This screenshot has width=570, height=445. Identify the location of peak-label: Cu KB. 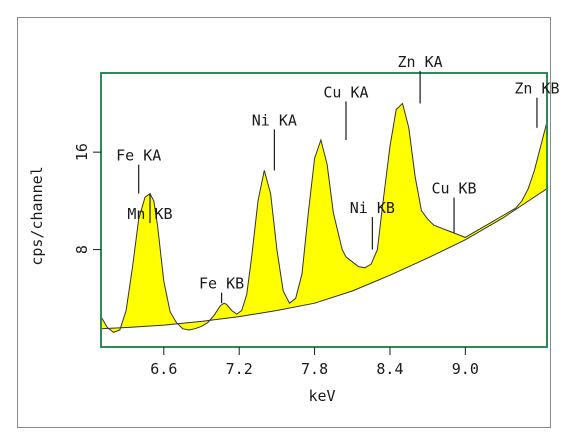
(453, 189).